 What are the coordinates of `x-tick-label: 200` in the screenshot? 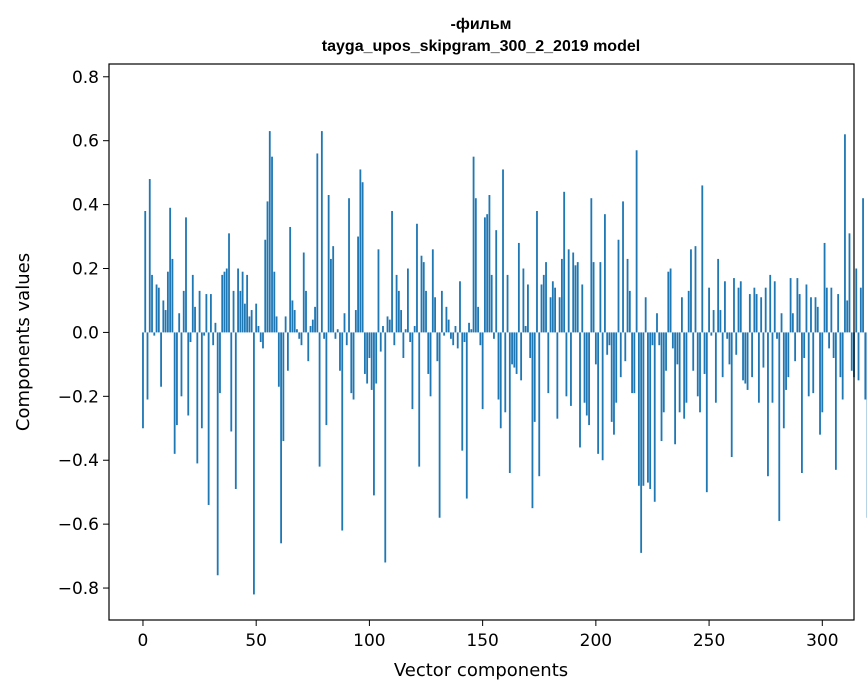 It's located at (596, 641).